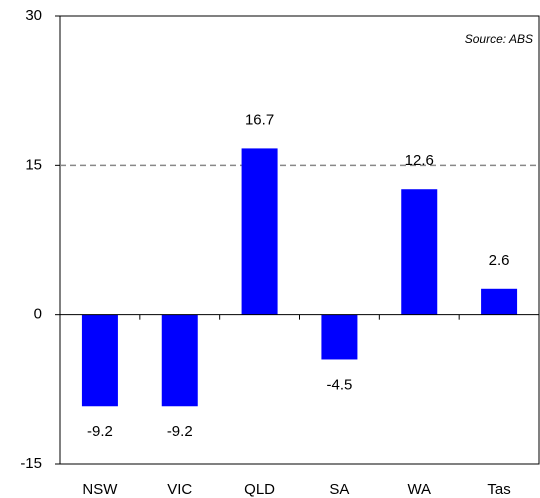  I want to click on x-tick-label: WA, so click(419, 489).